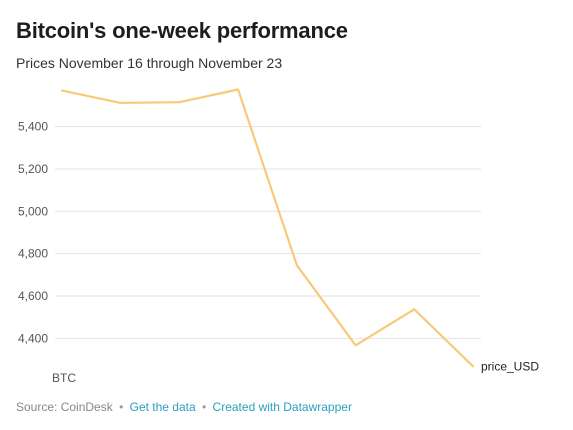 This screenshot has height=430, width=573. Describe the element at coordinates (33, 127) in the screenshot. I see `y-tick-label: 5,400` at that location.